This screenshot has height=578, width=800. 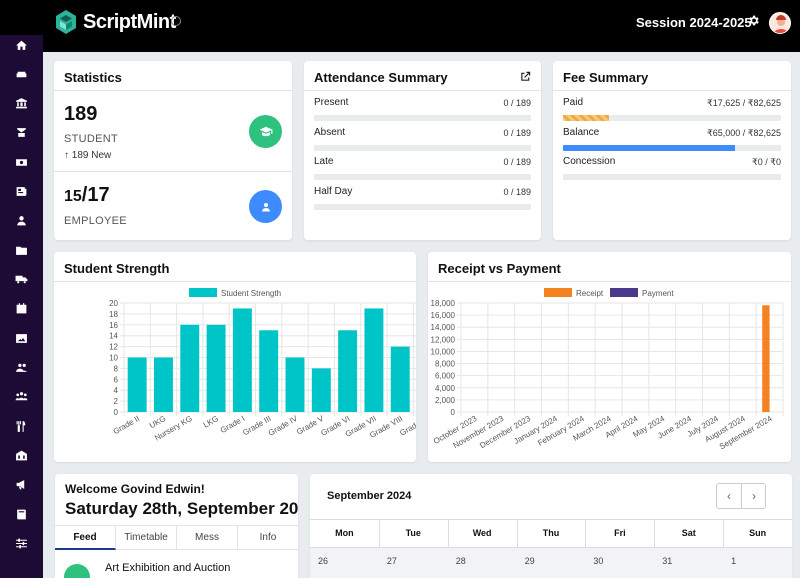 What do you see at coordinates (460, 561) in the screenshot?
I see `calendar-date: 28` at bounding box center [460, 561].